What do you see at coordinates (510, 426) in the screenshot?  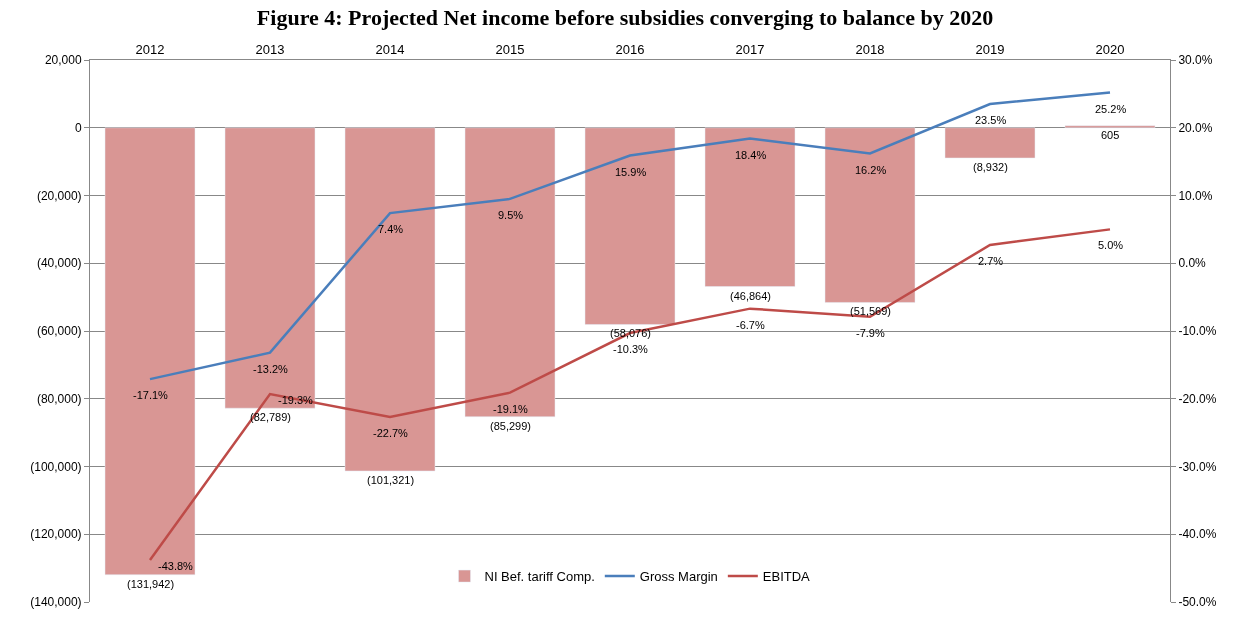 I see `data-label: (85,299)` at bounding box center [510, 426].